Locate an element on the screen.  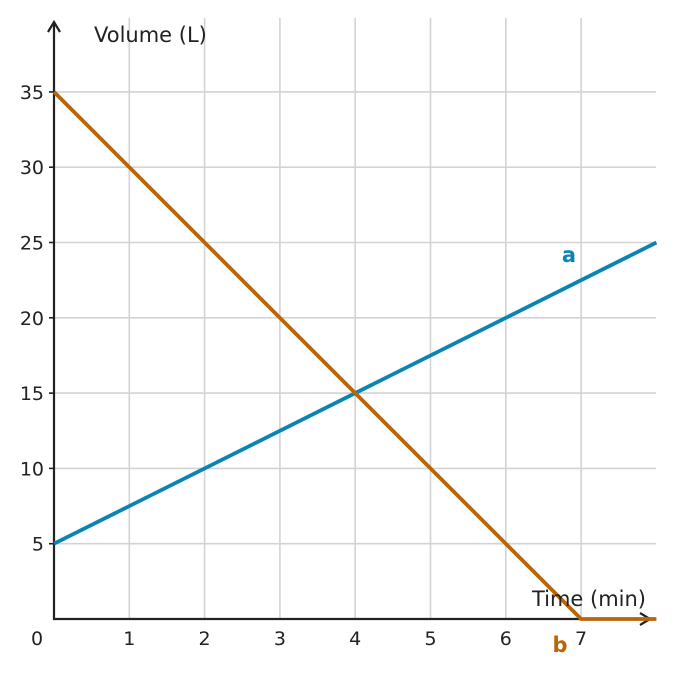
origin-label: 0 is located at coordinates (37, 639).